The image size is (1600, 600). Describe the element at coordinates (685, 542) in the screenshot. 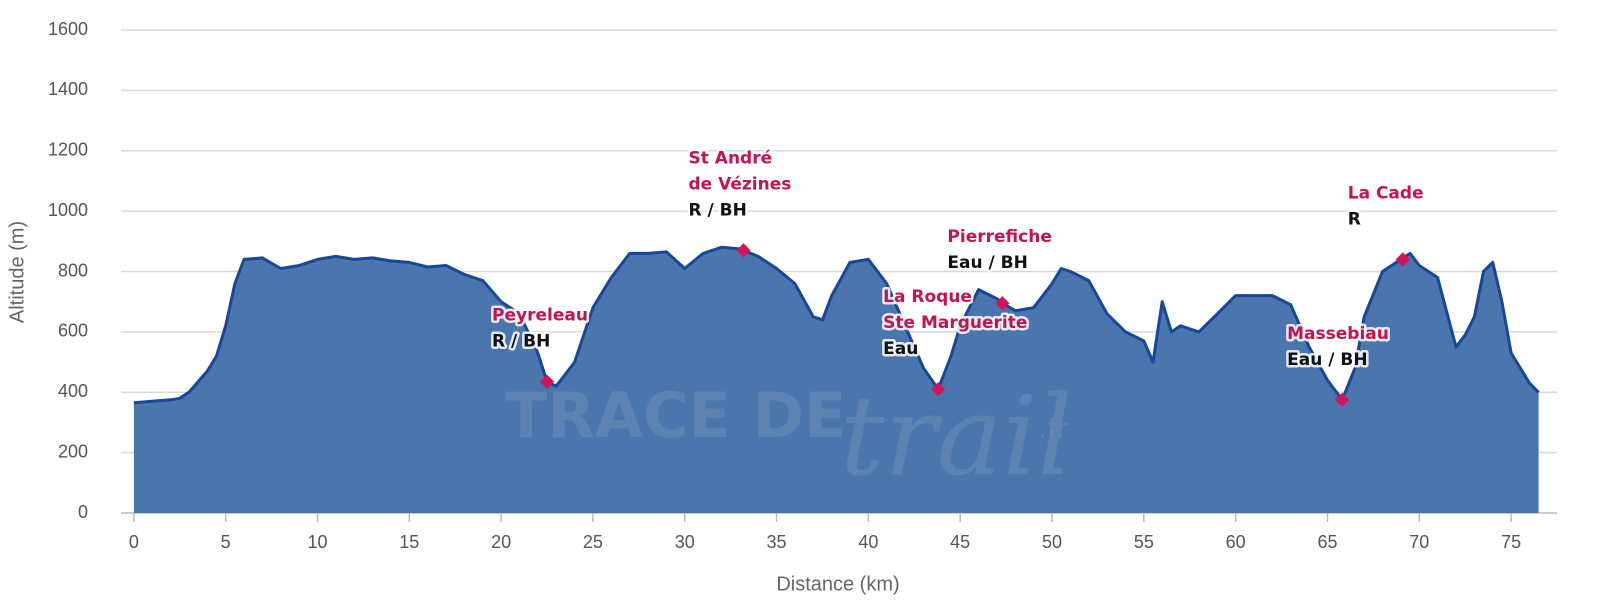

I see `x-tick-label: 30` at that location.